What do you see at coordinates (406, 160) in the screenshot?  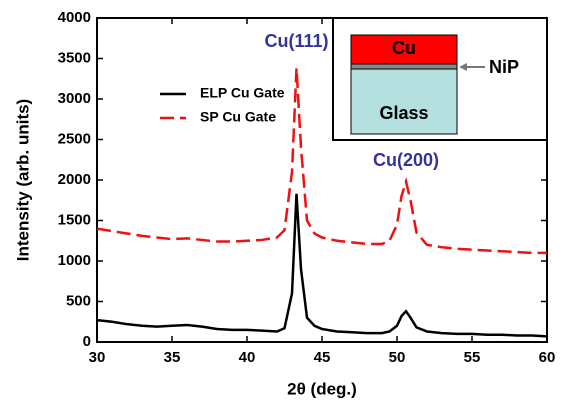 I see `peak-label: Cu(200)` at bounding box center [406, 160].